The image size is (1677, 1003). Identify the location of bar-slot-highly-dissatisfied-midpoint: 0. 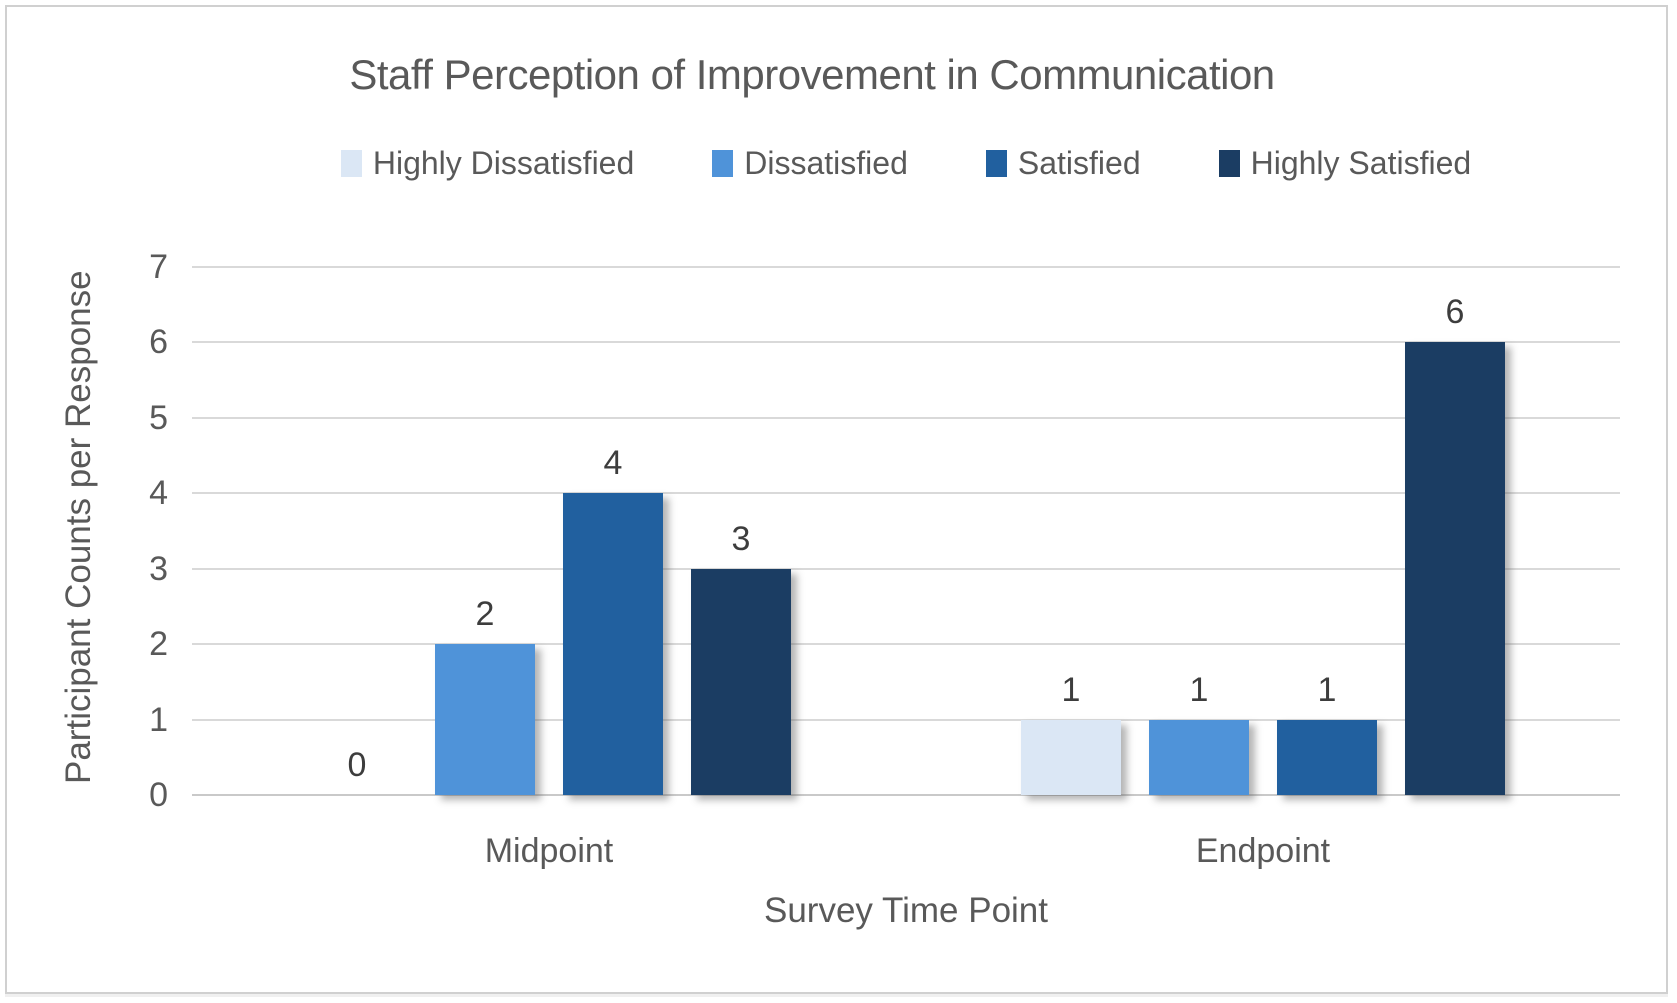
(357, 531).